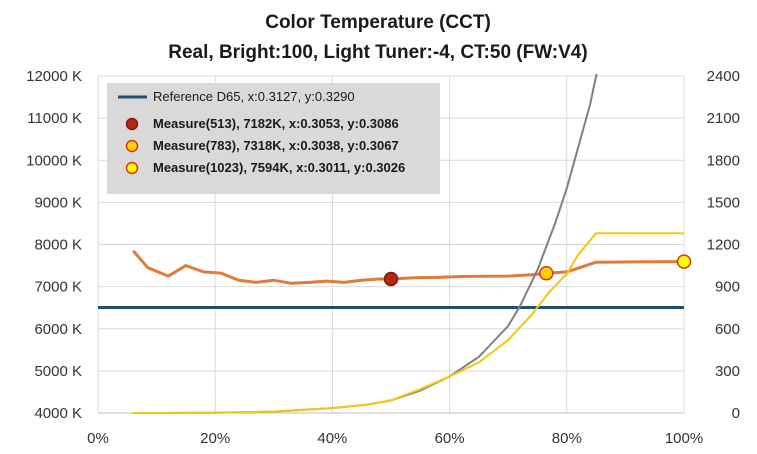 Image resolution: width=757 pixels, height=454 pixels. What do you see at coordinates (54, 160) in the screenshot?
I see `y-left-tick-label: 10000 K` at bounding box center [54, 160].